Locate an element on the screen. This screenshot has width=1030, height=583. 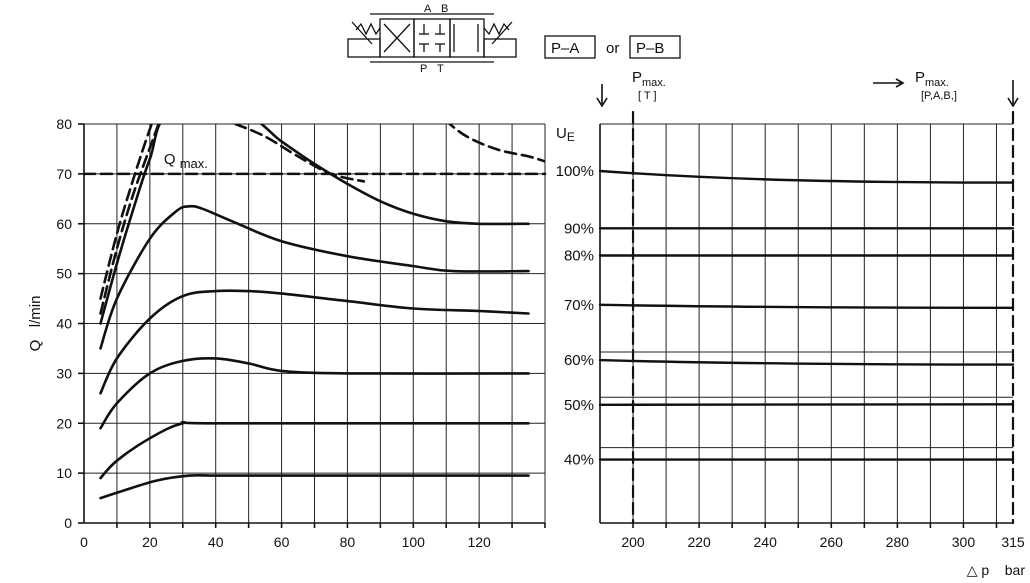
pmax-t-label-max: max. is located at coordinates (654, 83).